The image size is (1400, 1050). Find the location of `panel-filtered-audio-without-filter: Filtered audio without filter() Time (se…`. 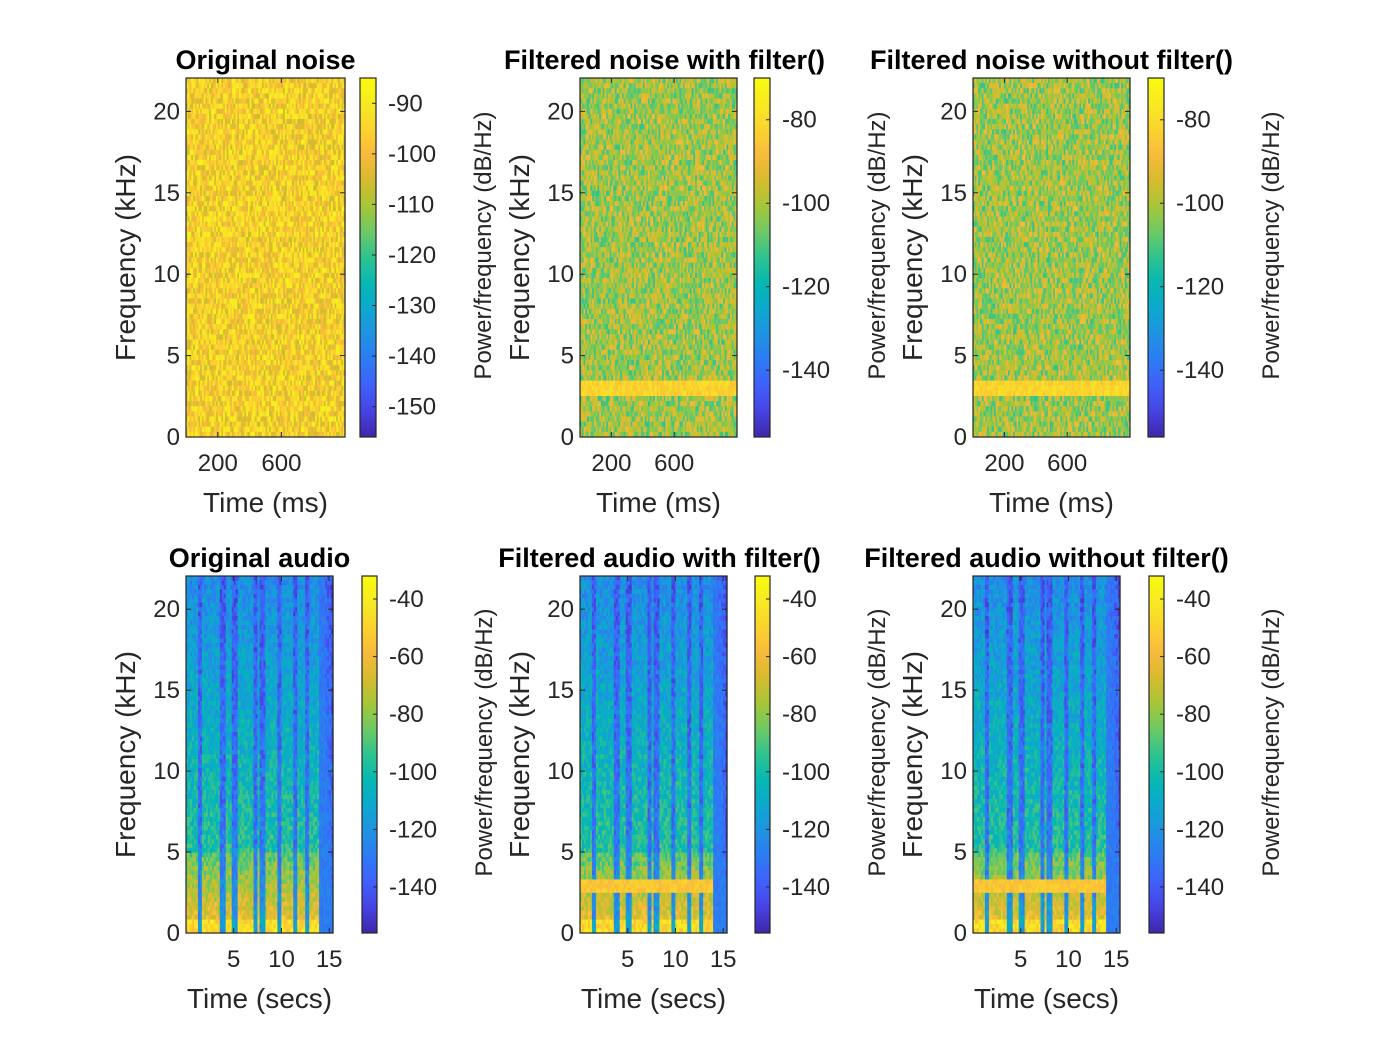

panel-filtered-audio-without-filter: Filtered audio without filter() Time (se… is located at coordinates (1074, 778).